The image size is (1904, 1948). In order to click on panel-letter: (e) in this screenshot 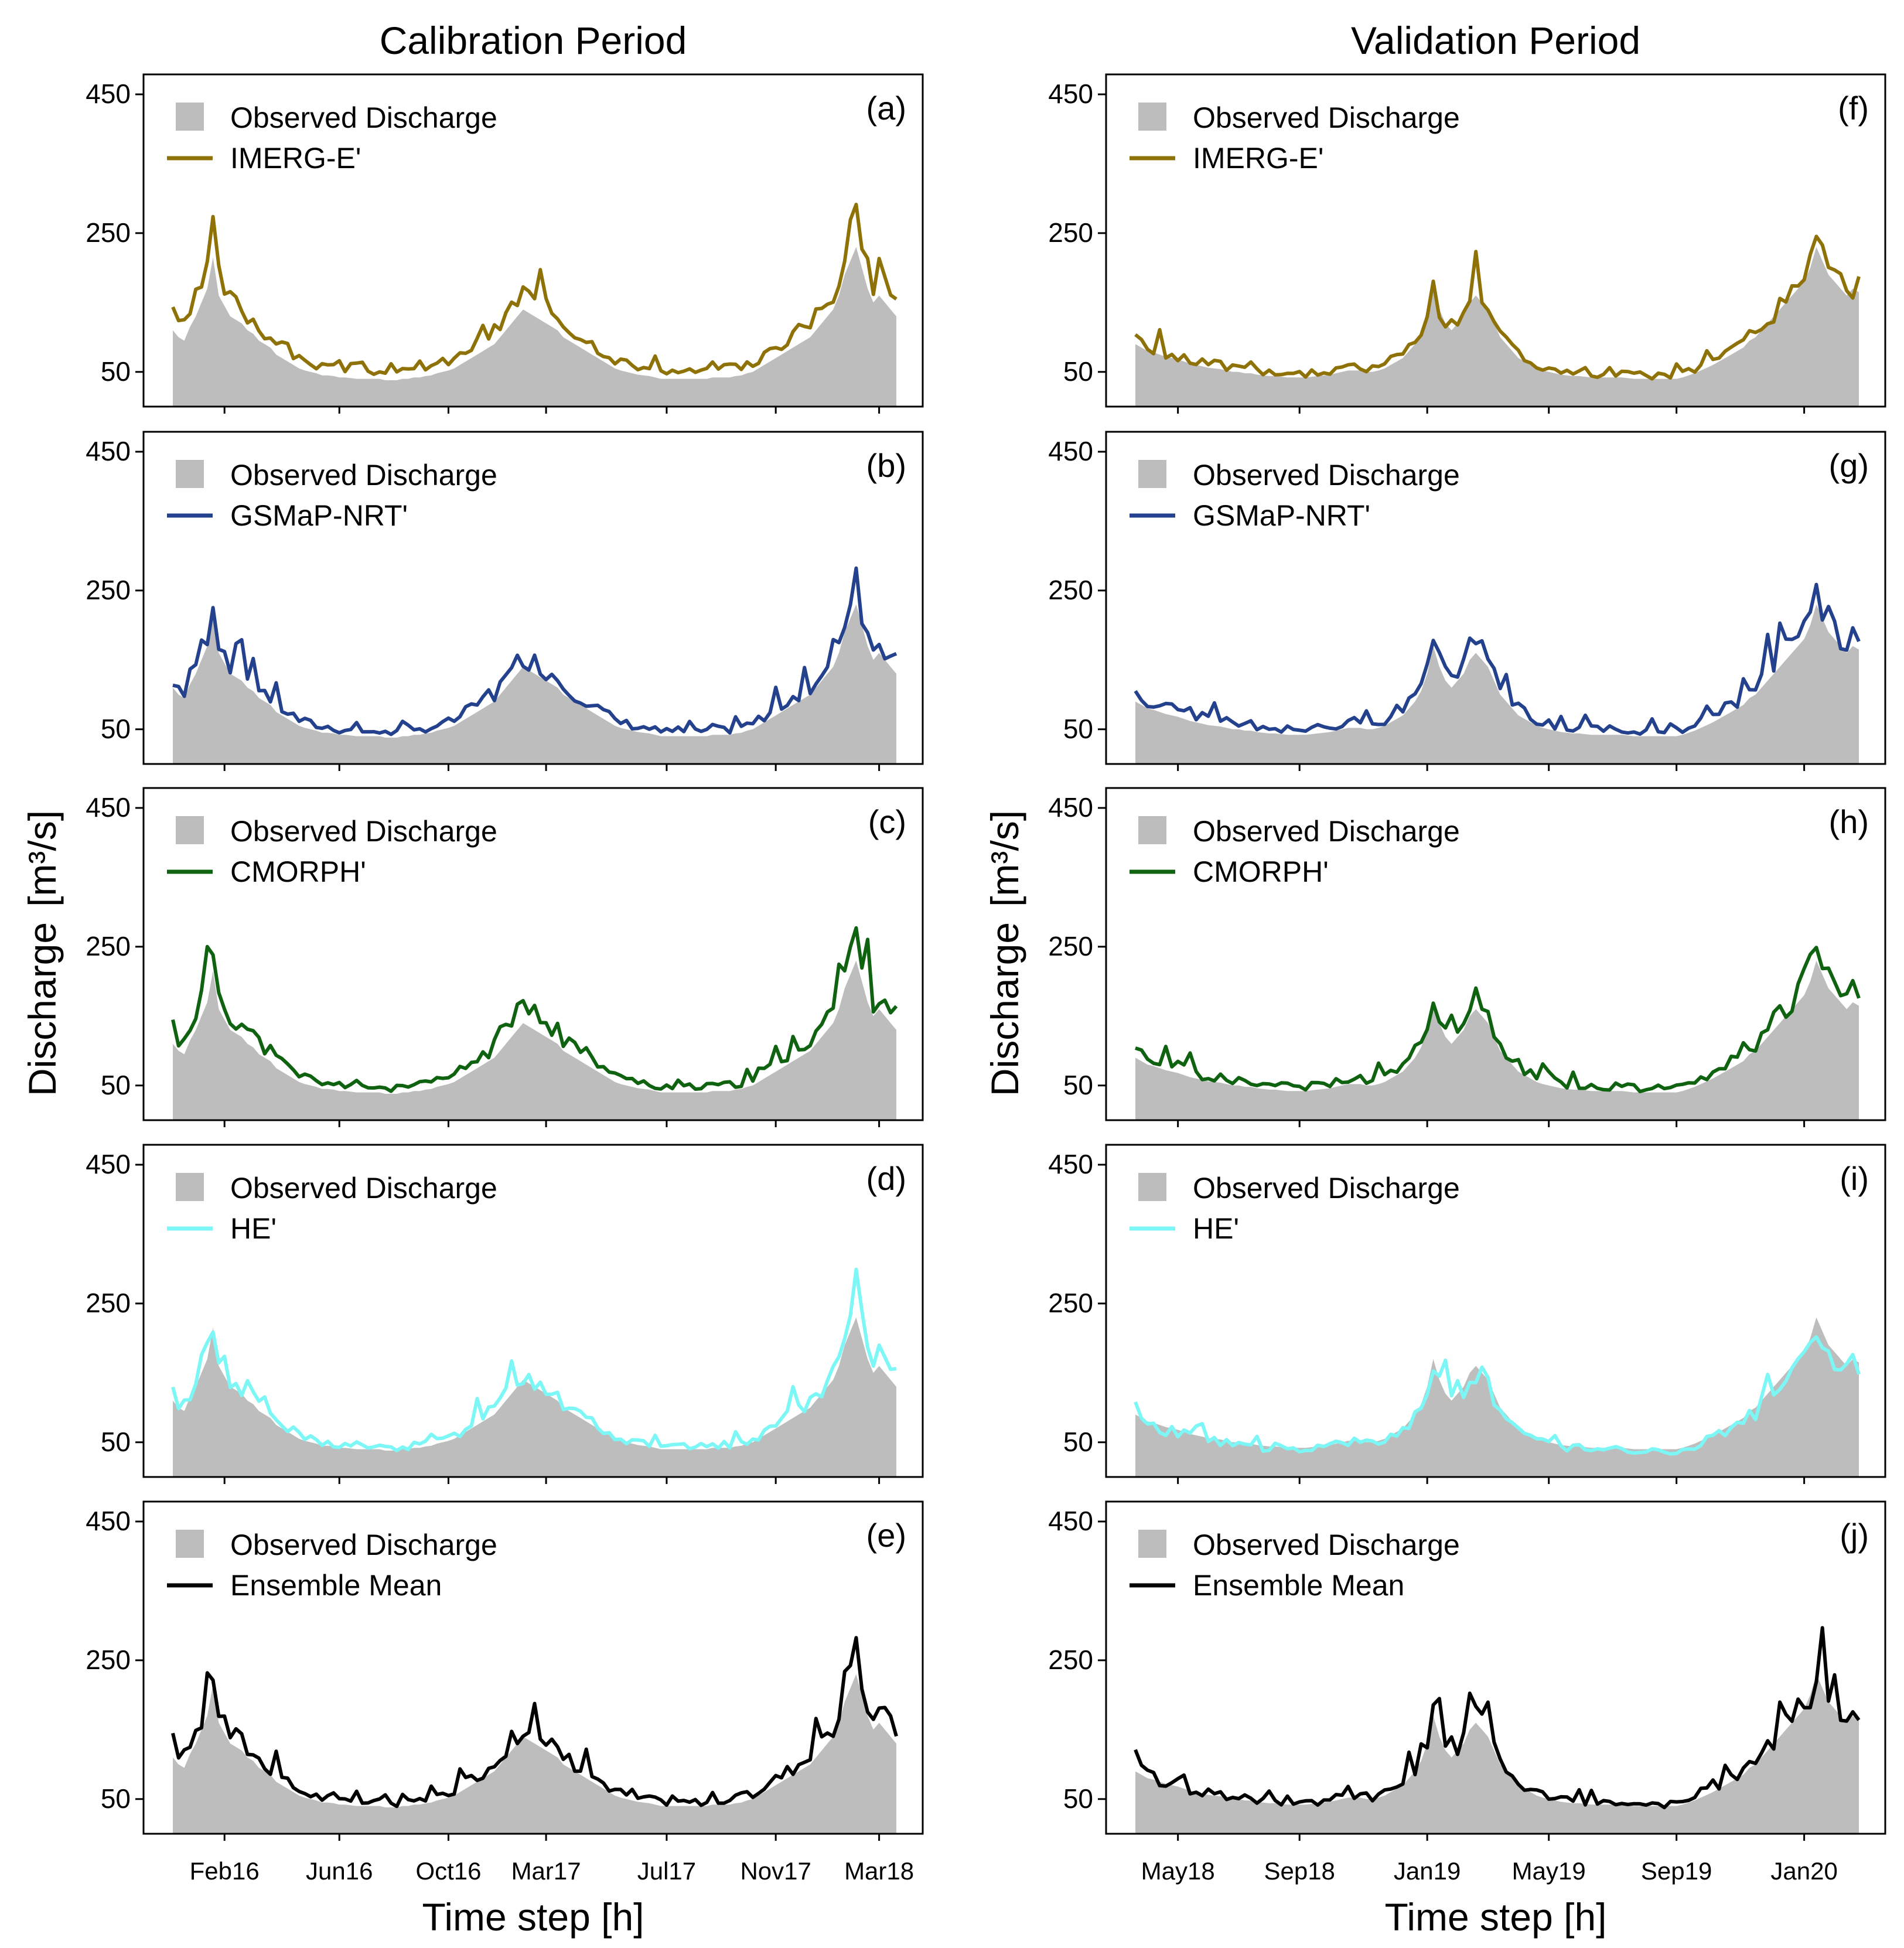, I will do `click(886, 1535)`.